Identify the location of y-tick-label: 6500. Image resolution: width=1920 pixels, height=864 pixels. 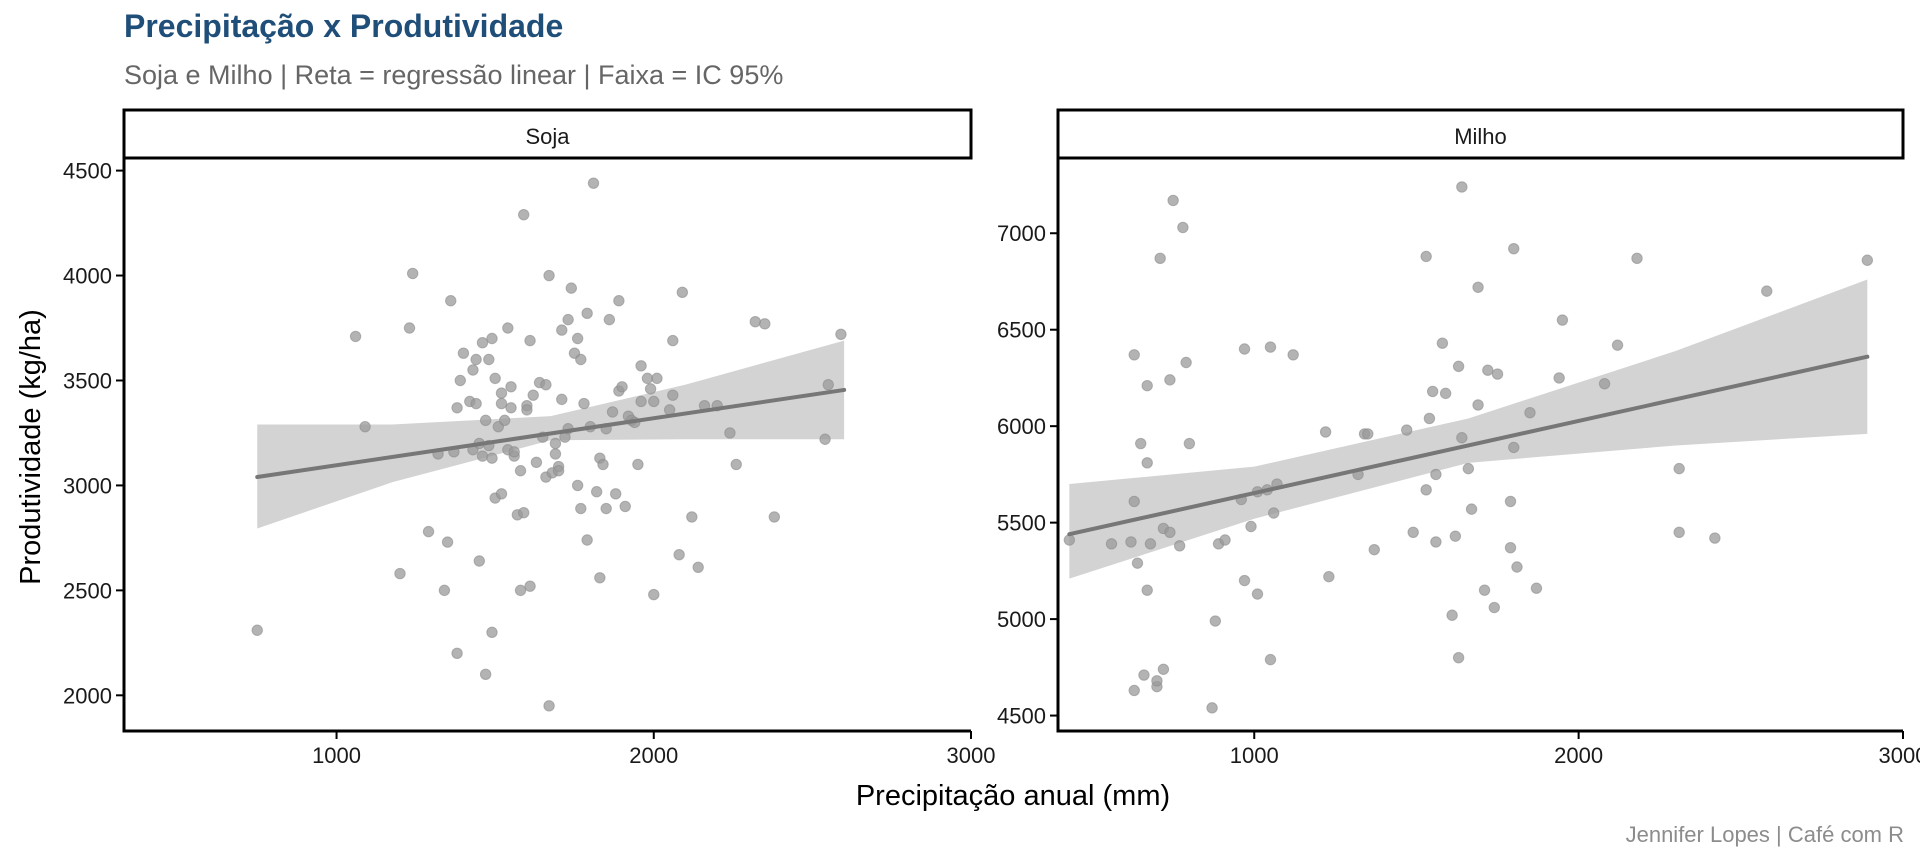
(1021, 330).